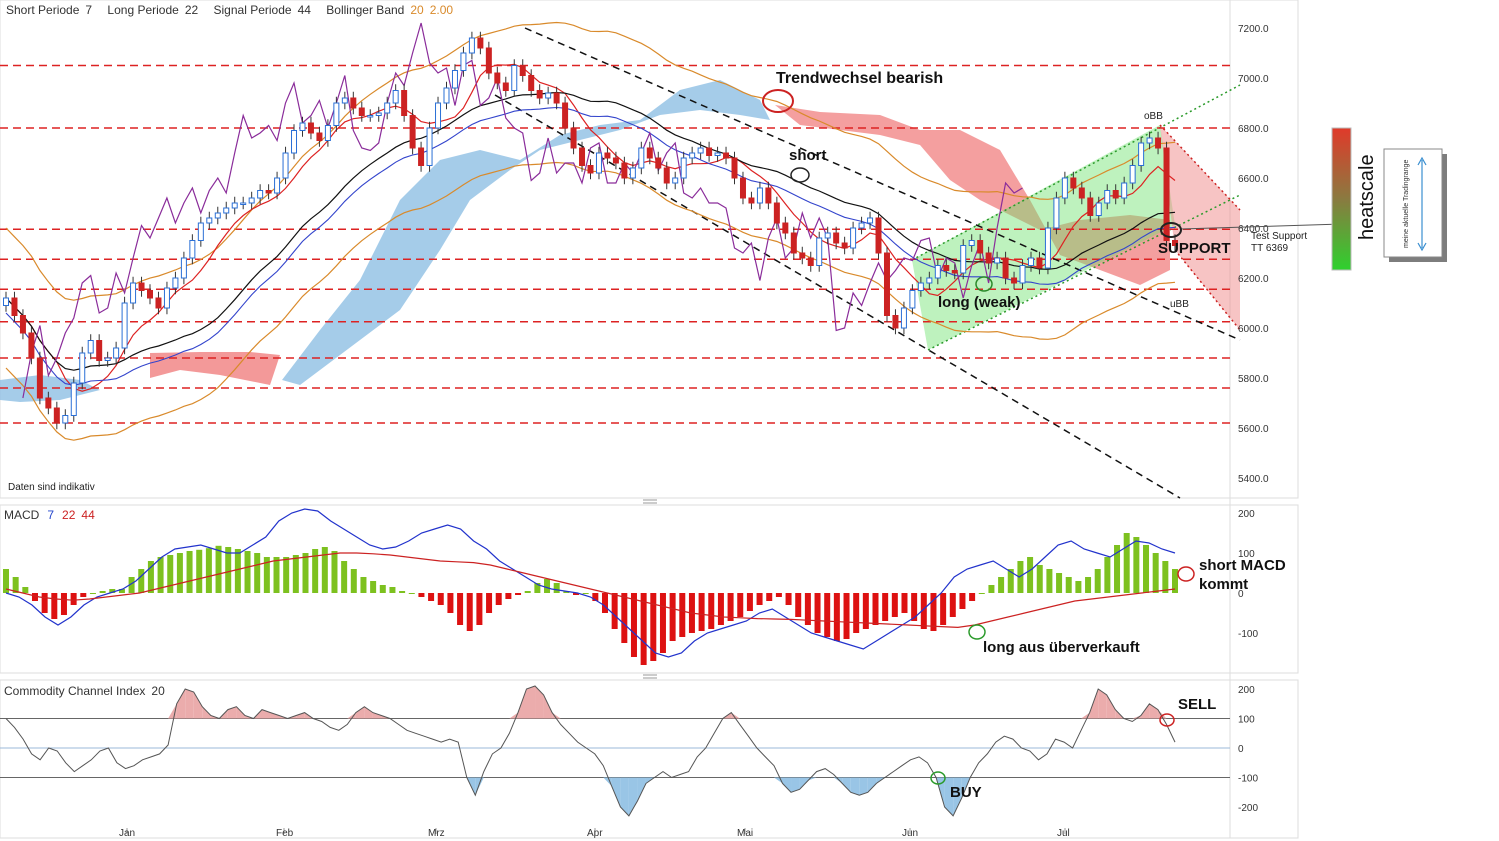 Image resolution: width=1499 pixels, height=841 pixels. Describe the element at coordinates (1367, 197) in the screenshot. I see `heatscale-label: heatscale` at that location.